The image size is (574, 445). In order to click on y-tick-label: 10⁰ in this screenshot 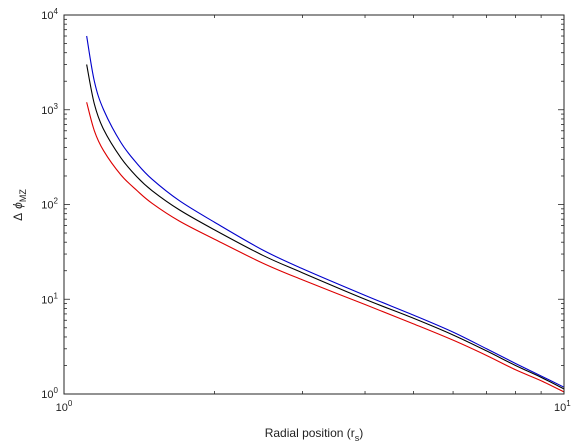, I will do `click(49, 393)`.